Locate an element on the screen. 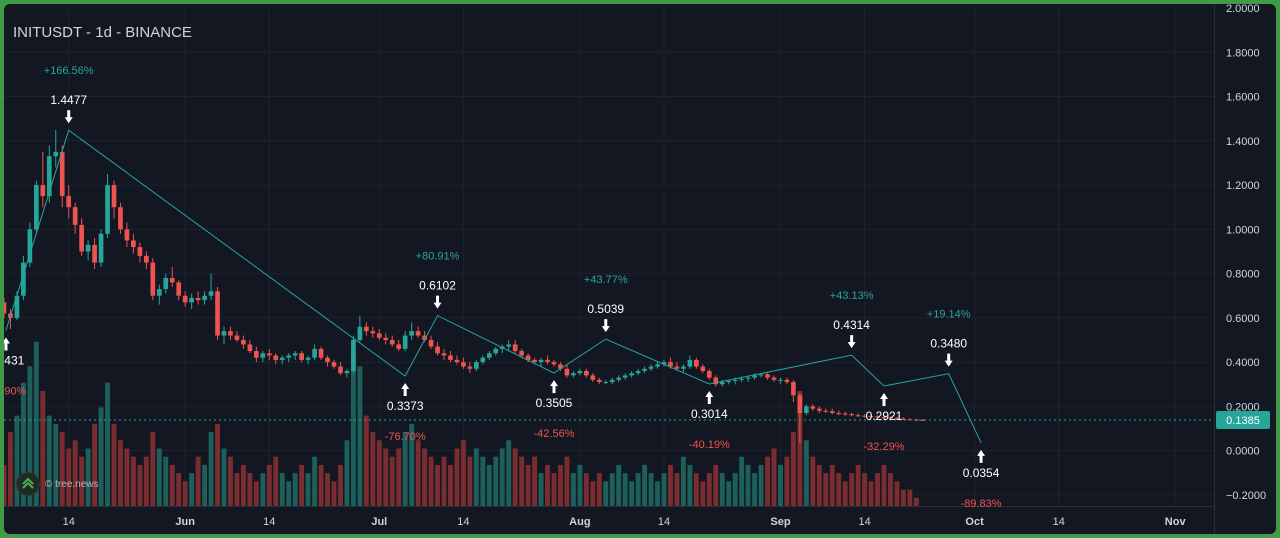 The image size is (1280, 538). pivot-change-down: -76.70% is located at coordinates (405, 437).